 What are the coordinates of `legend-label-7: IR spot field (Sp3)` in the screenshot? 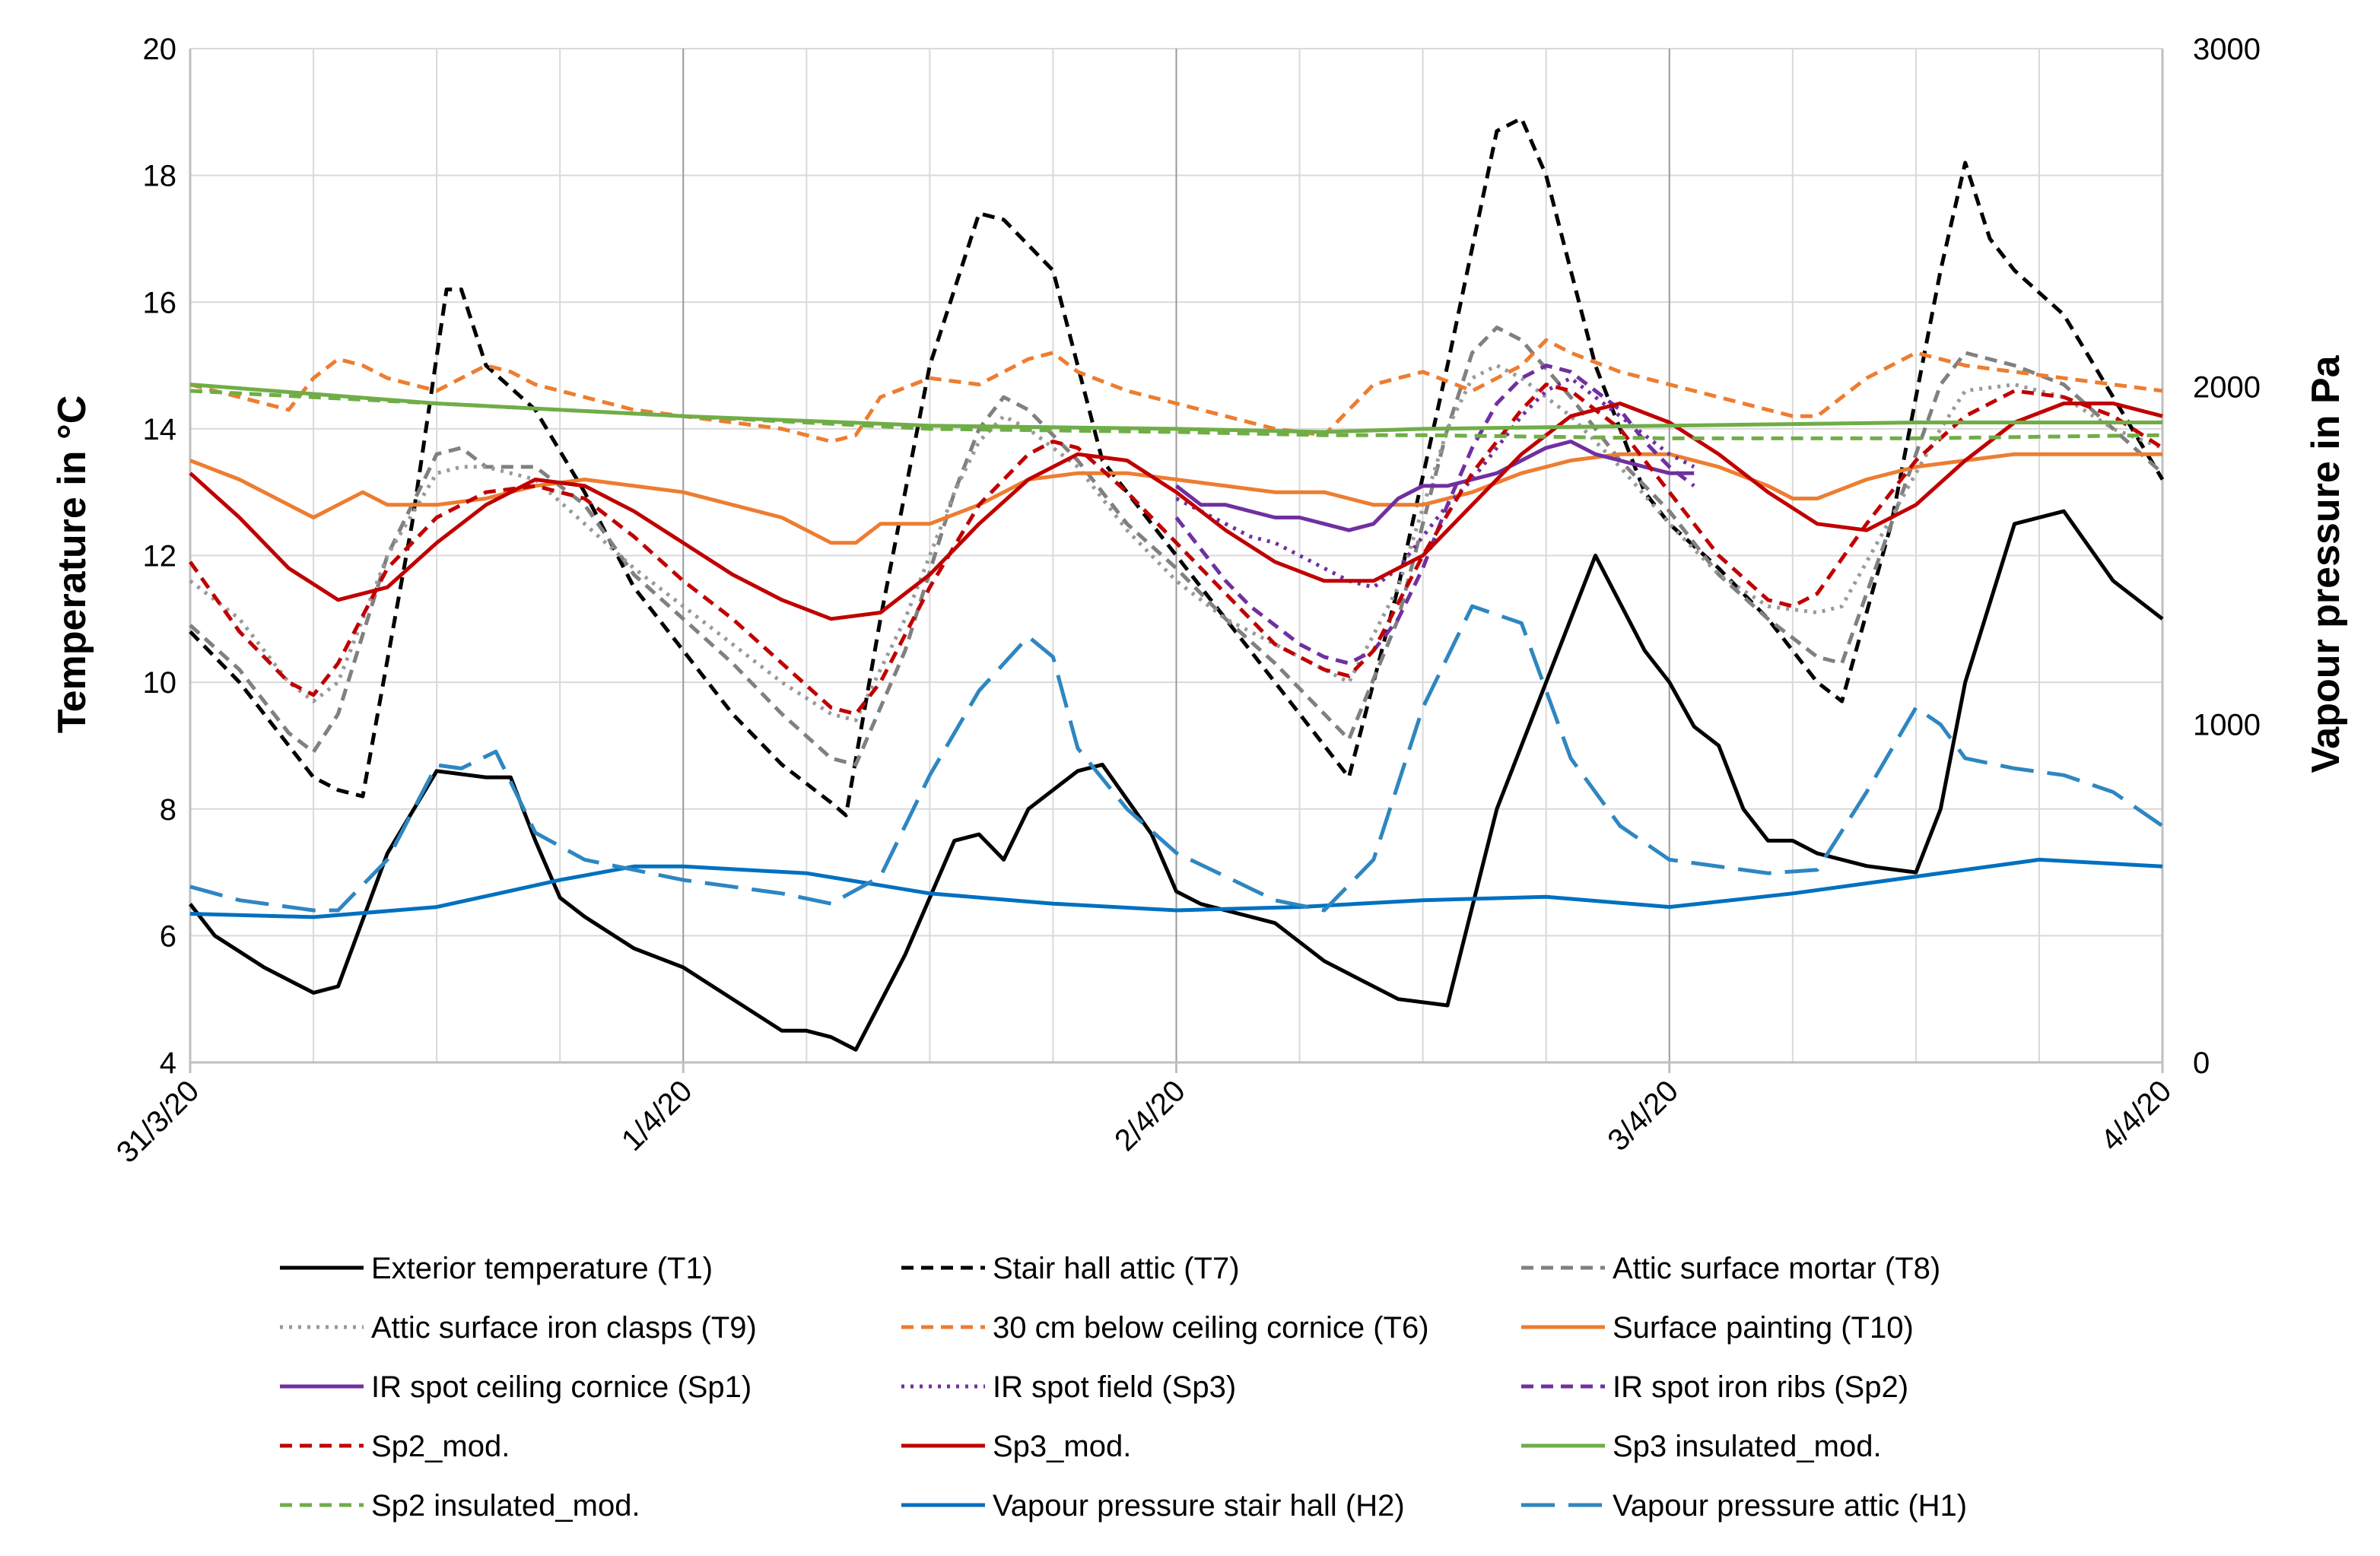 It's located at (1114, 1387).